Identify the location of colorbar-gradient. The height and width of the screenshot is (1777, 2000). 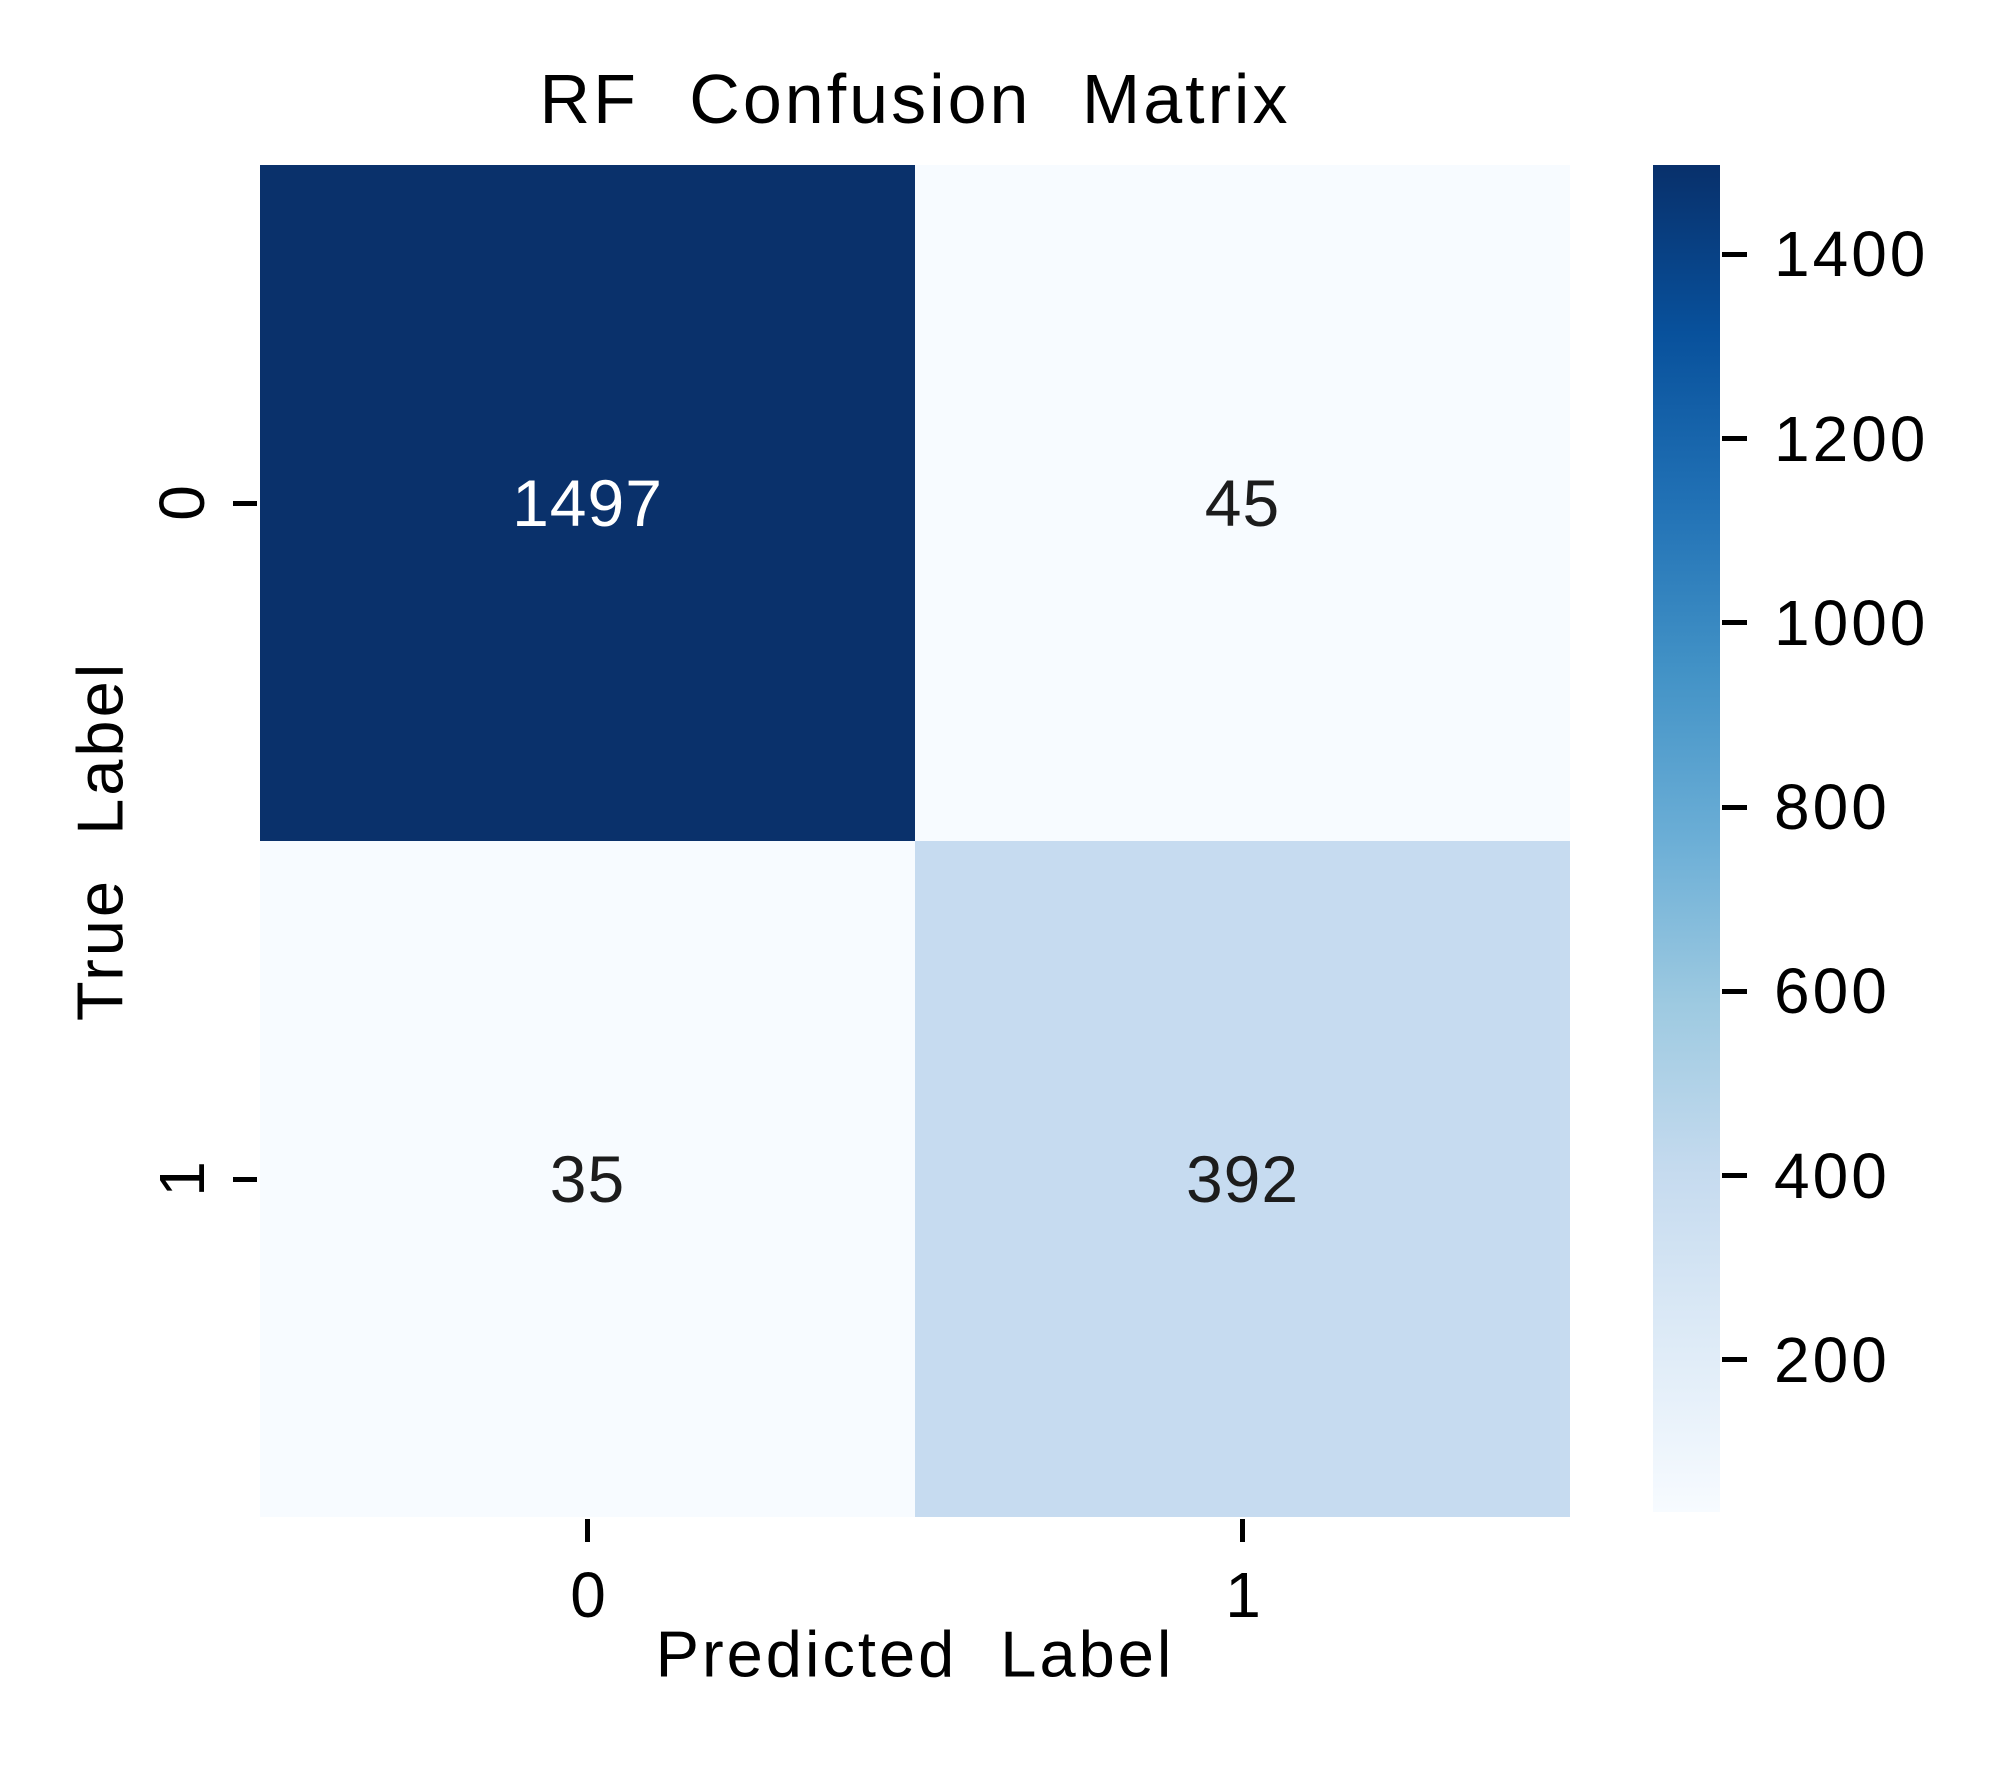
(1686, 838).